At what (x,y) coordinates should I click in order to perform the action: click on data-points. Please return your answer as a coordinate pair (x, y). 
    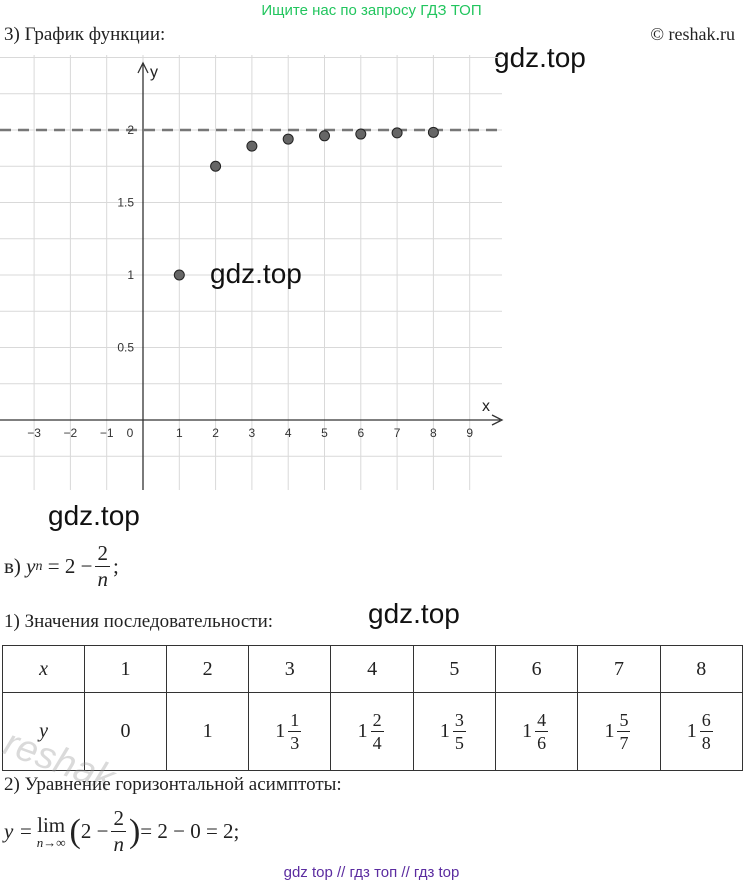
    Looking at the image, I should click on (306, 203).